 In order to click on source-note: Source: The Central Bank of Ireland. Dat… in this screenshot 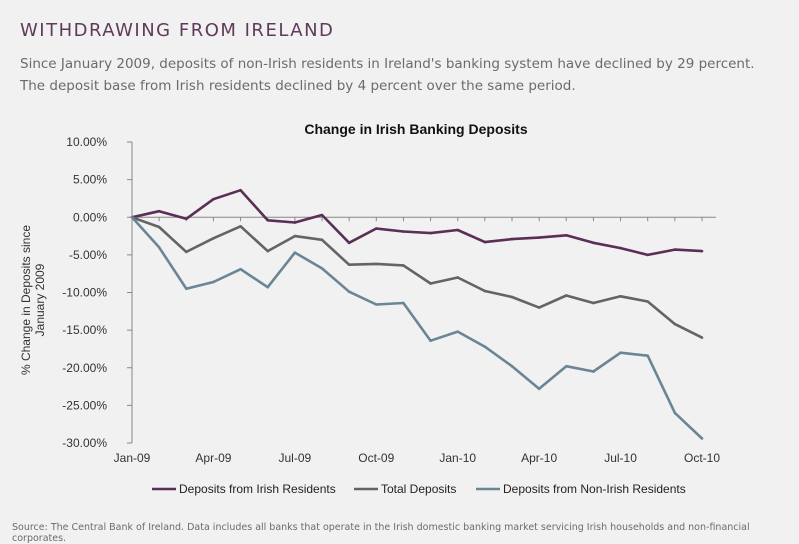, I will do `click(381, 533)`.